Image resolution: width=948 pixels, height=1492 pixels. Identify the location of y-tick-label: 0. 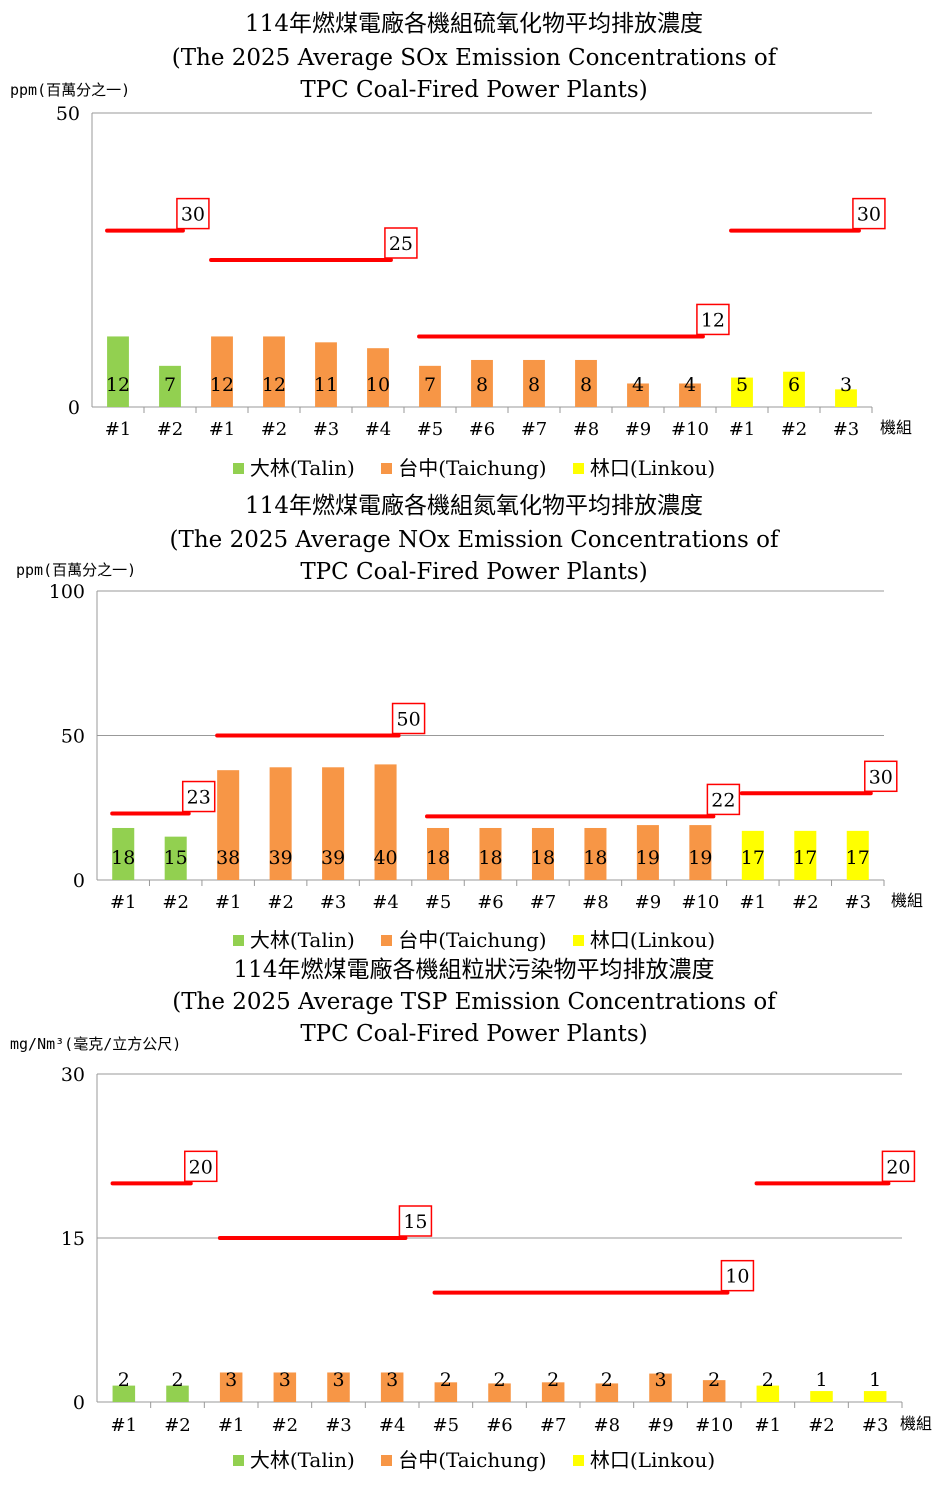
(79, 1403).